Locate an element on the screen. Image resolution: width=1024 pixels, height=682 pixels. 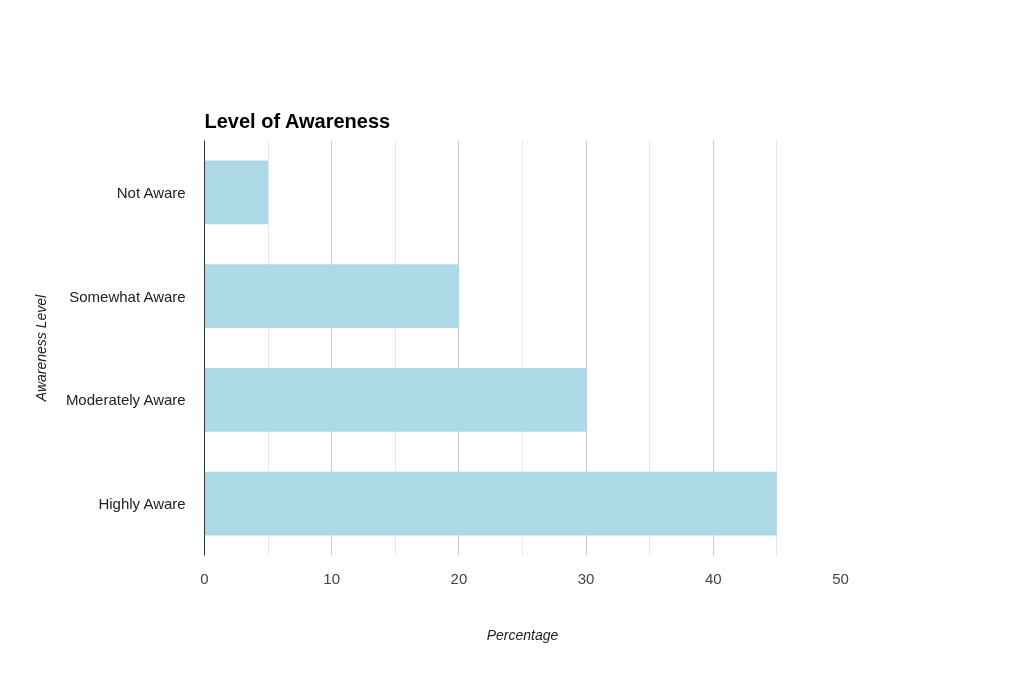
y-tick-label: Somewhat Aware is located at coordinates (127, 296).